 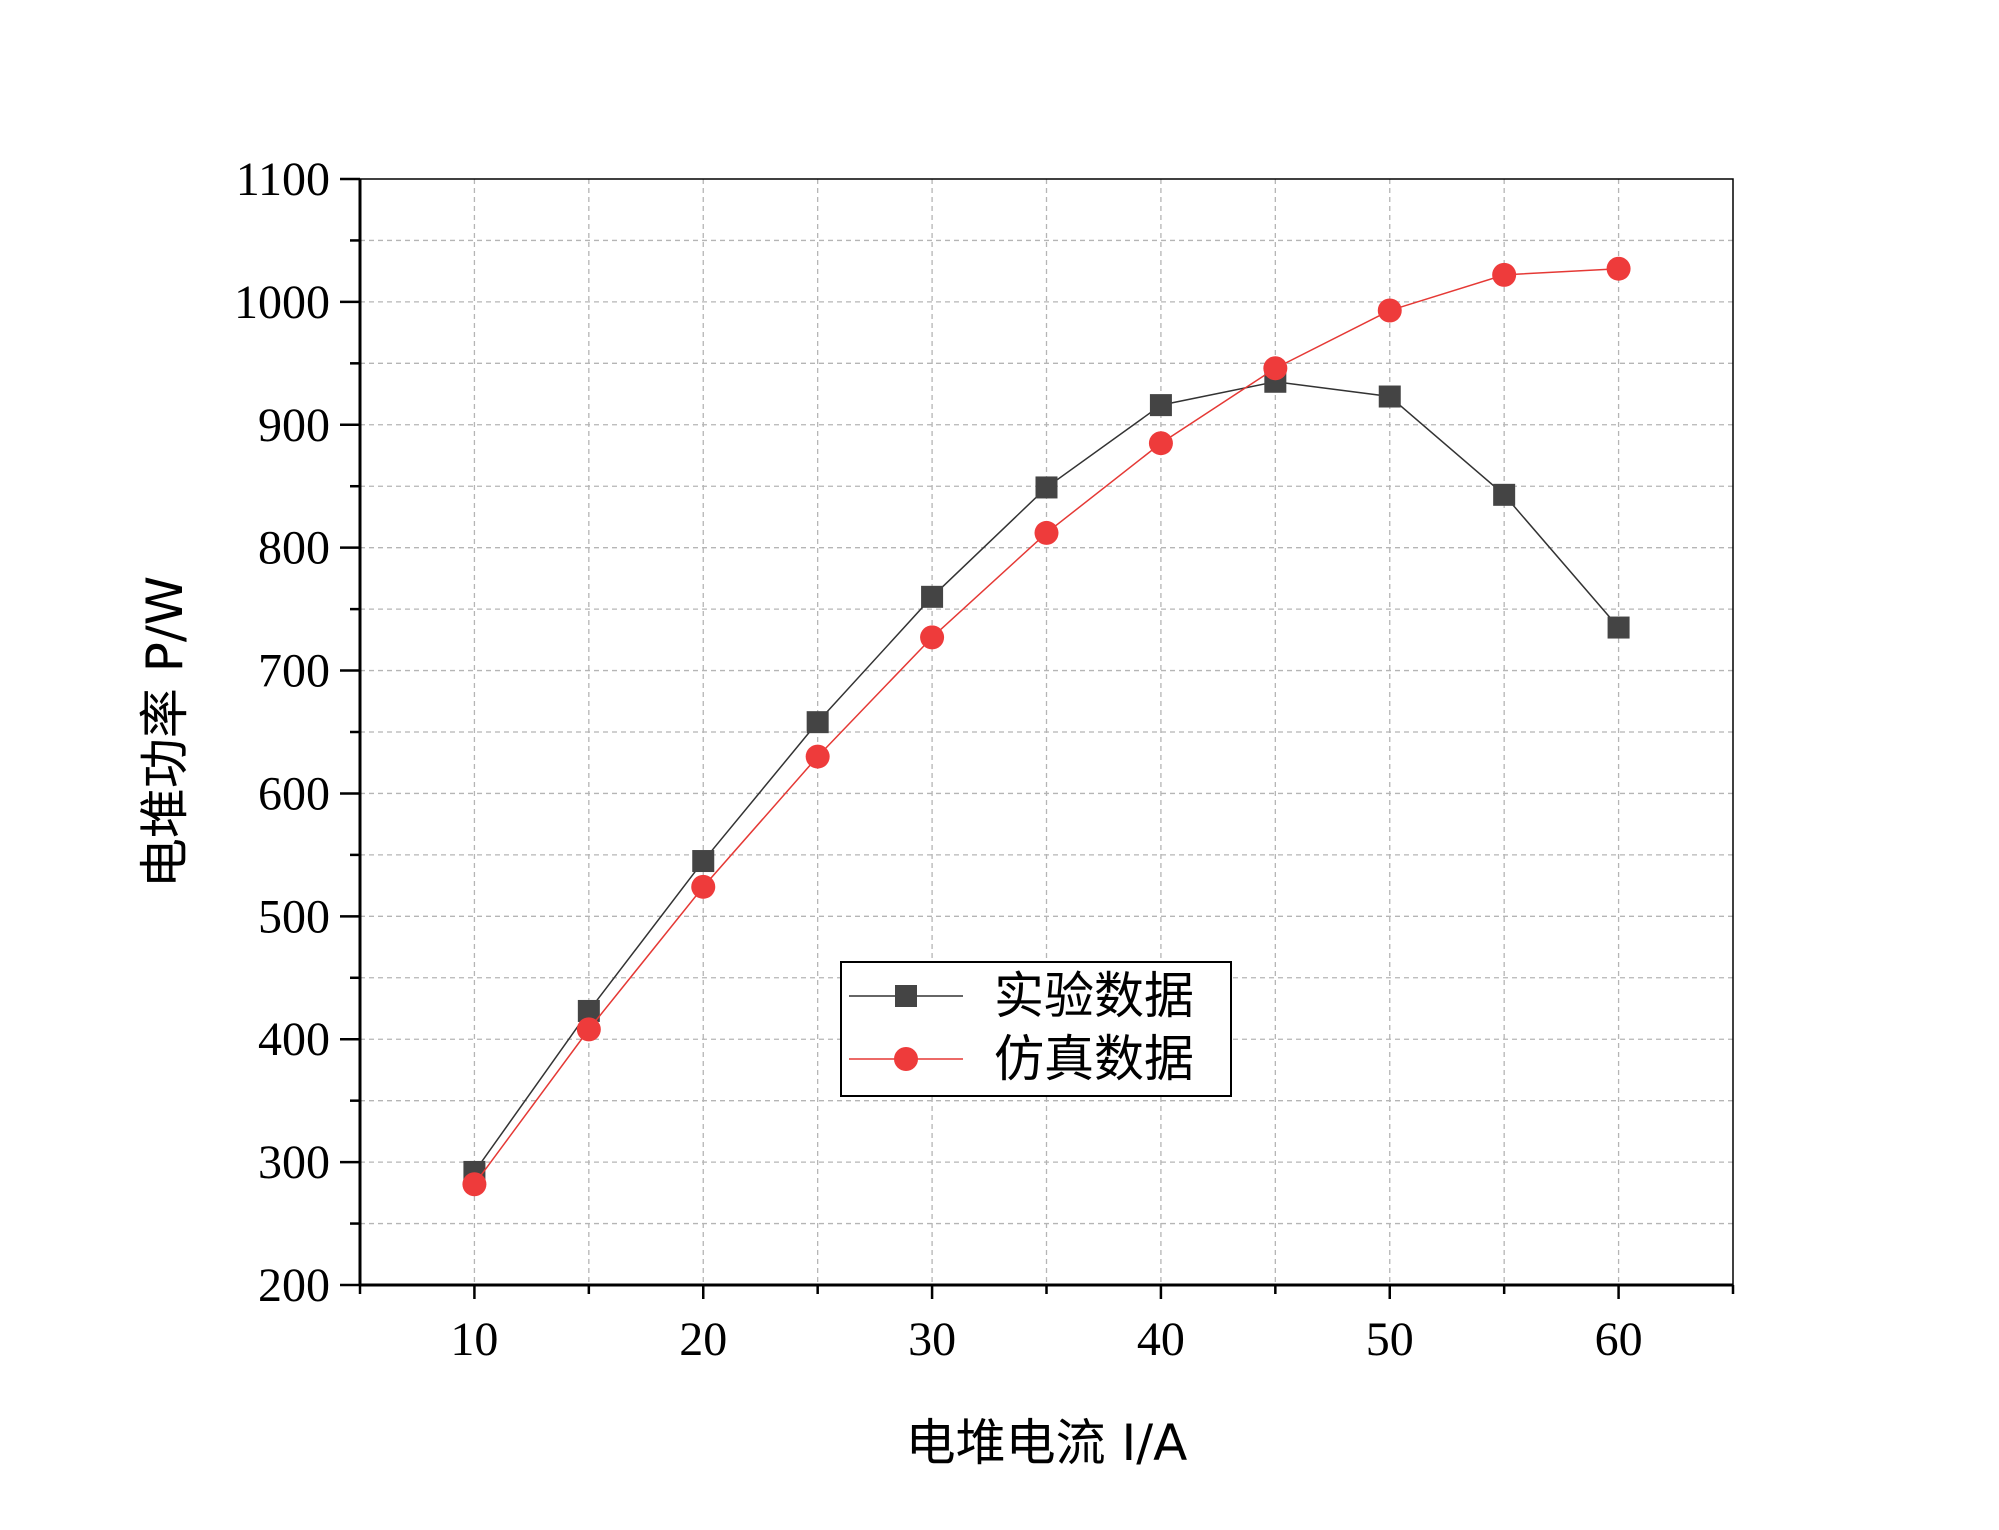 I want to click on legend-entry: 实验数据, so click(x=1021, y=996).